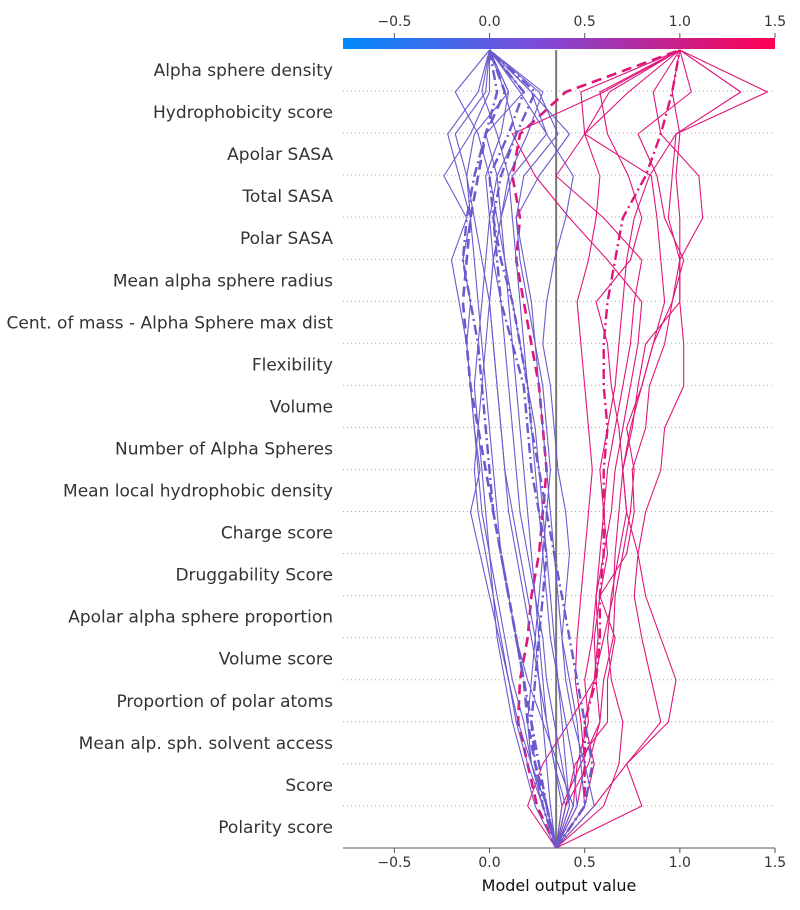 The height and width of the screenshot is (910, 800). Describe the element at coordinates (276, 660) in the screenshot. I see `feature-label: Volume score` at that location.